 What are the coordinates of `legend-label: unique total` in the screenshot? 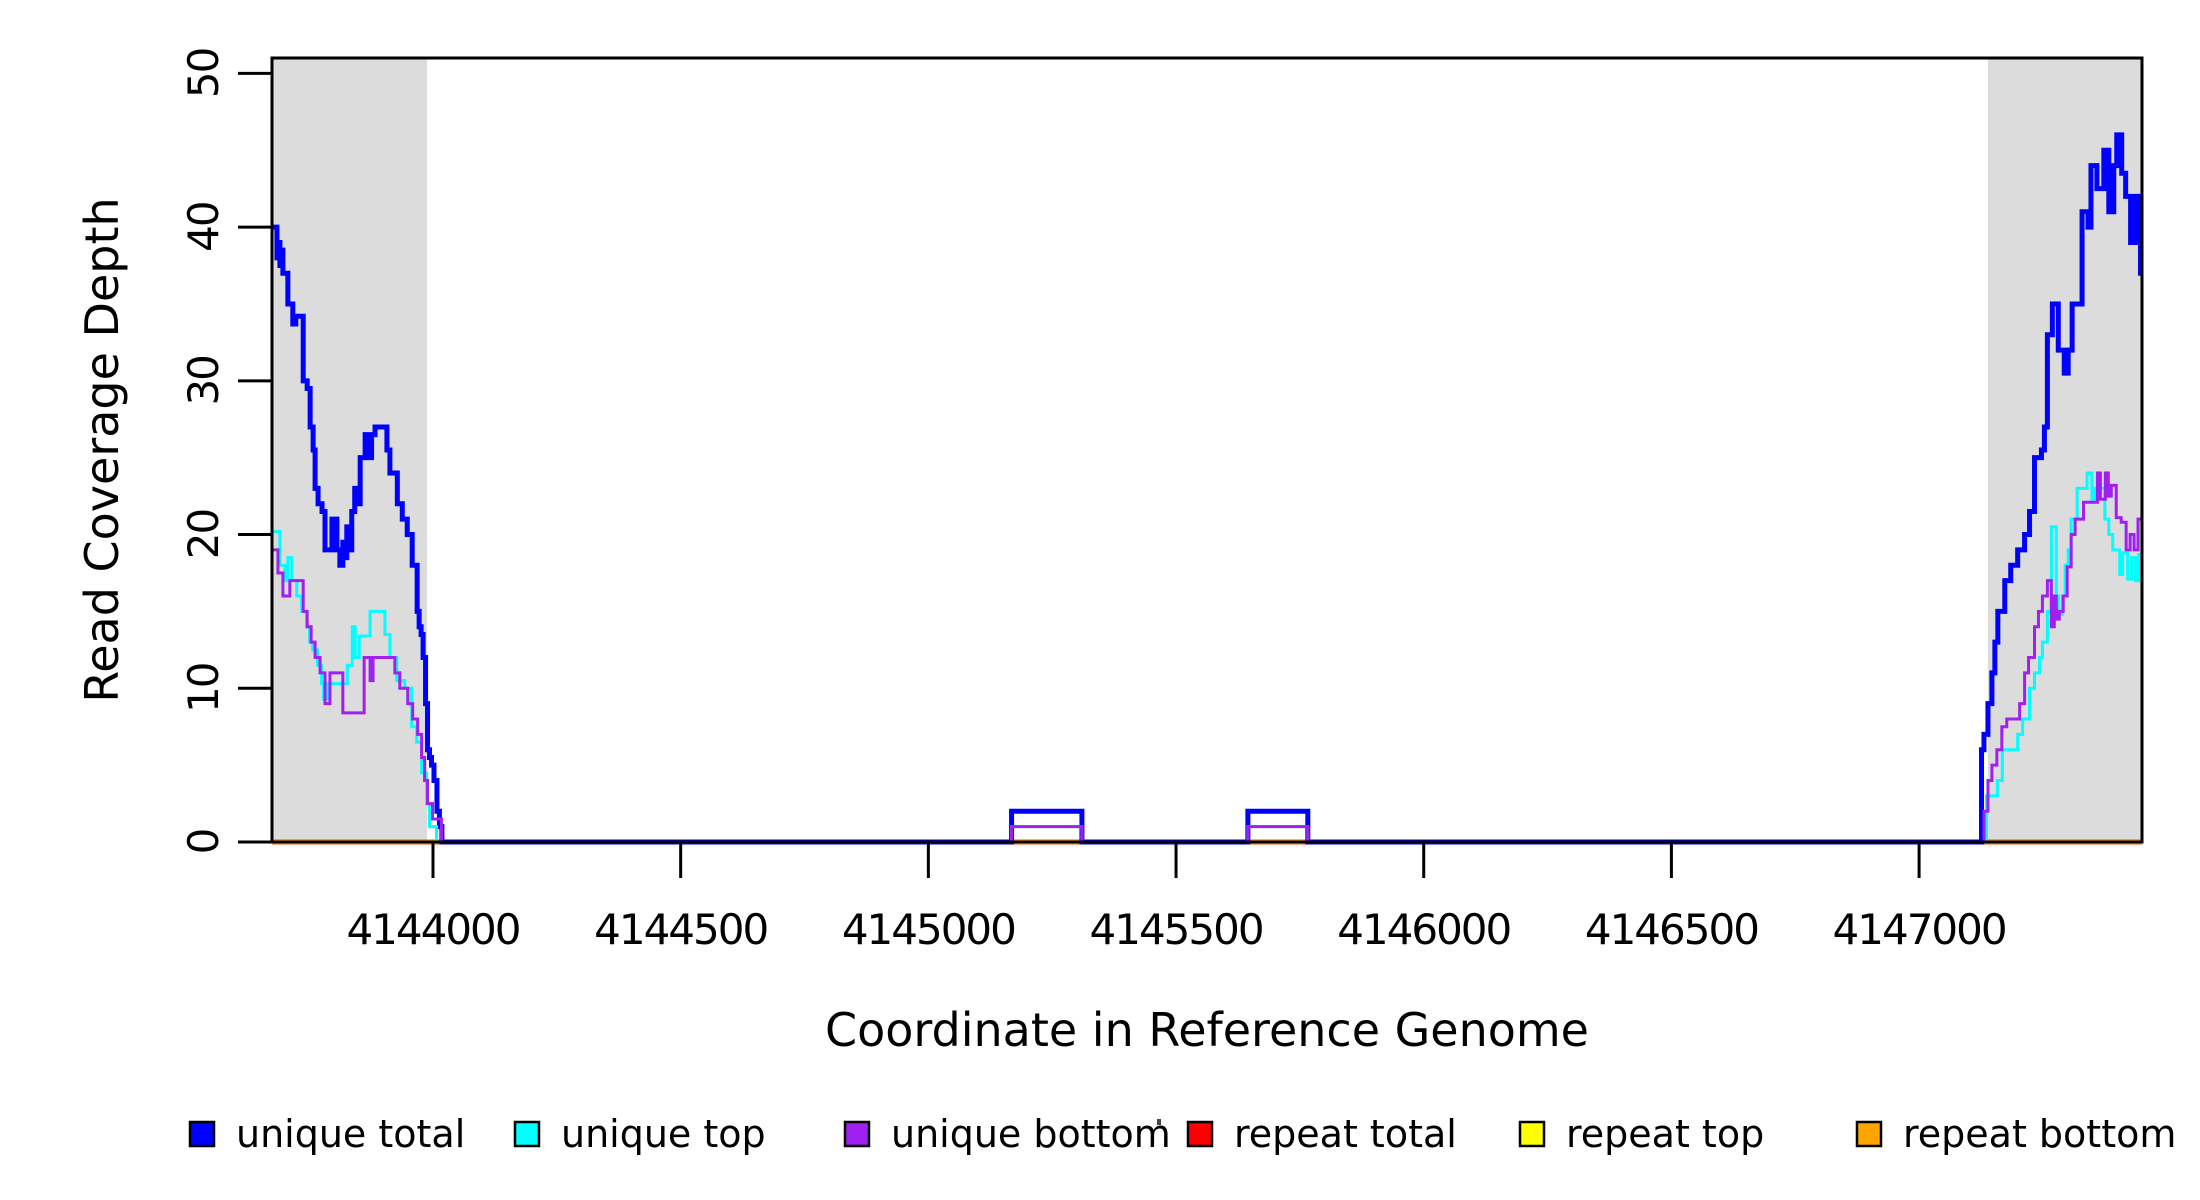 It's located at (350, 1134).